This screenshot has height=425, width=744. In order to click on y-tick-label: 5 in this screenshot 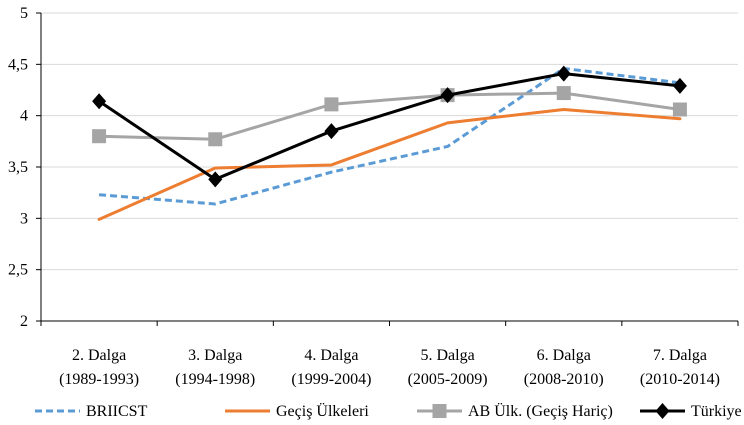, I will do `click(24, 13)`.